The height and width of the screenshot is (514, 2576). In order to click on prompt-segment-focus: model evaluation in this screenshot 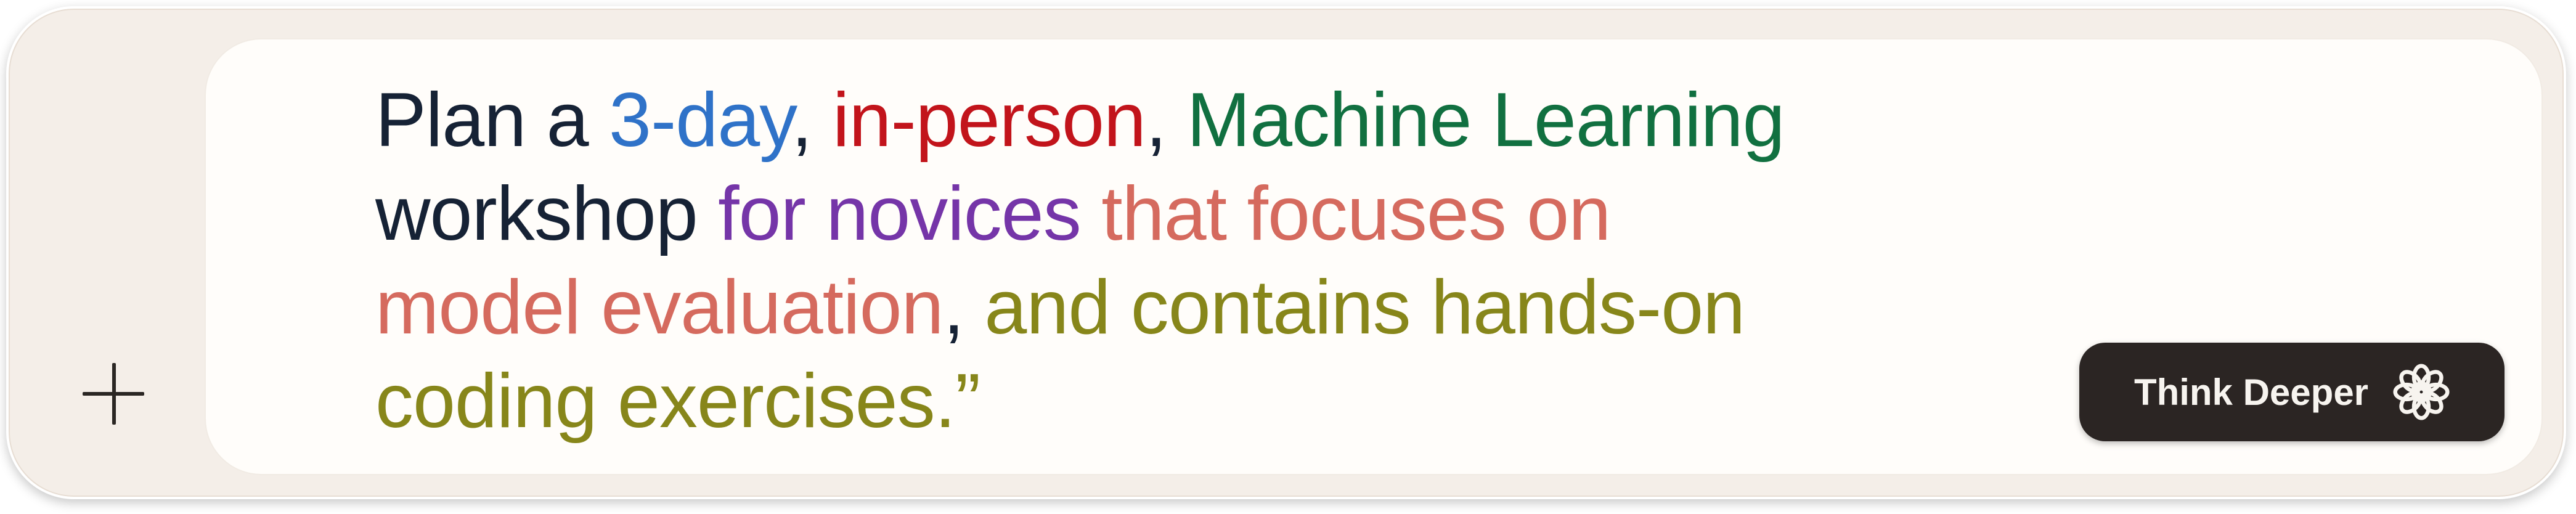, I will do `click(660, 307)`.